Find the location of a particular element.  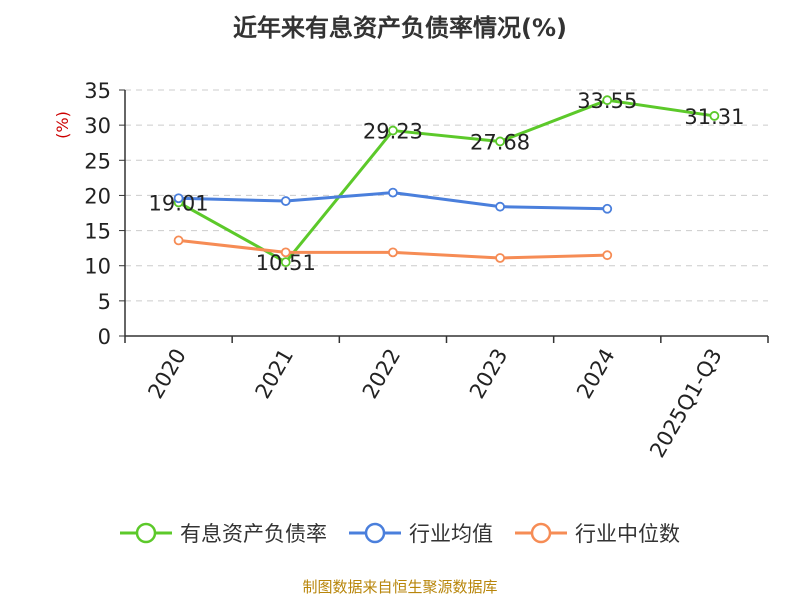

legend-swatch-series3-icon is located at coordinates (541, 533).